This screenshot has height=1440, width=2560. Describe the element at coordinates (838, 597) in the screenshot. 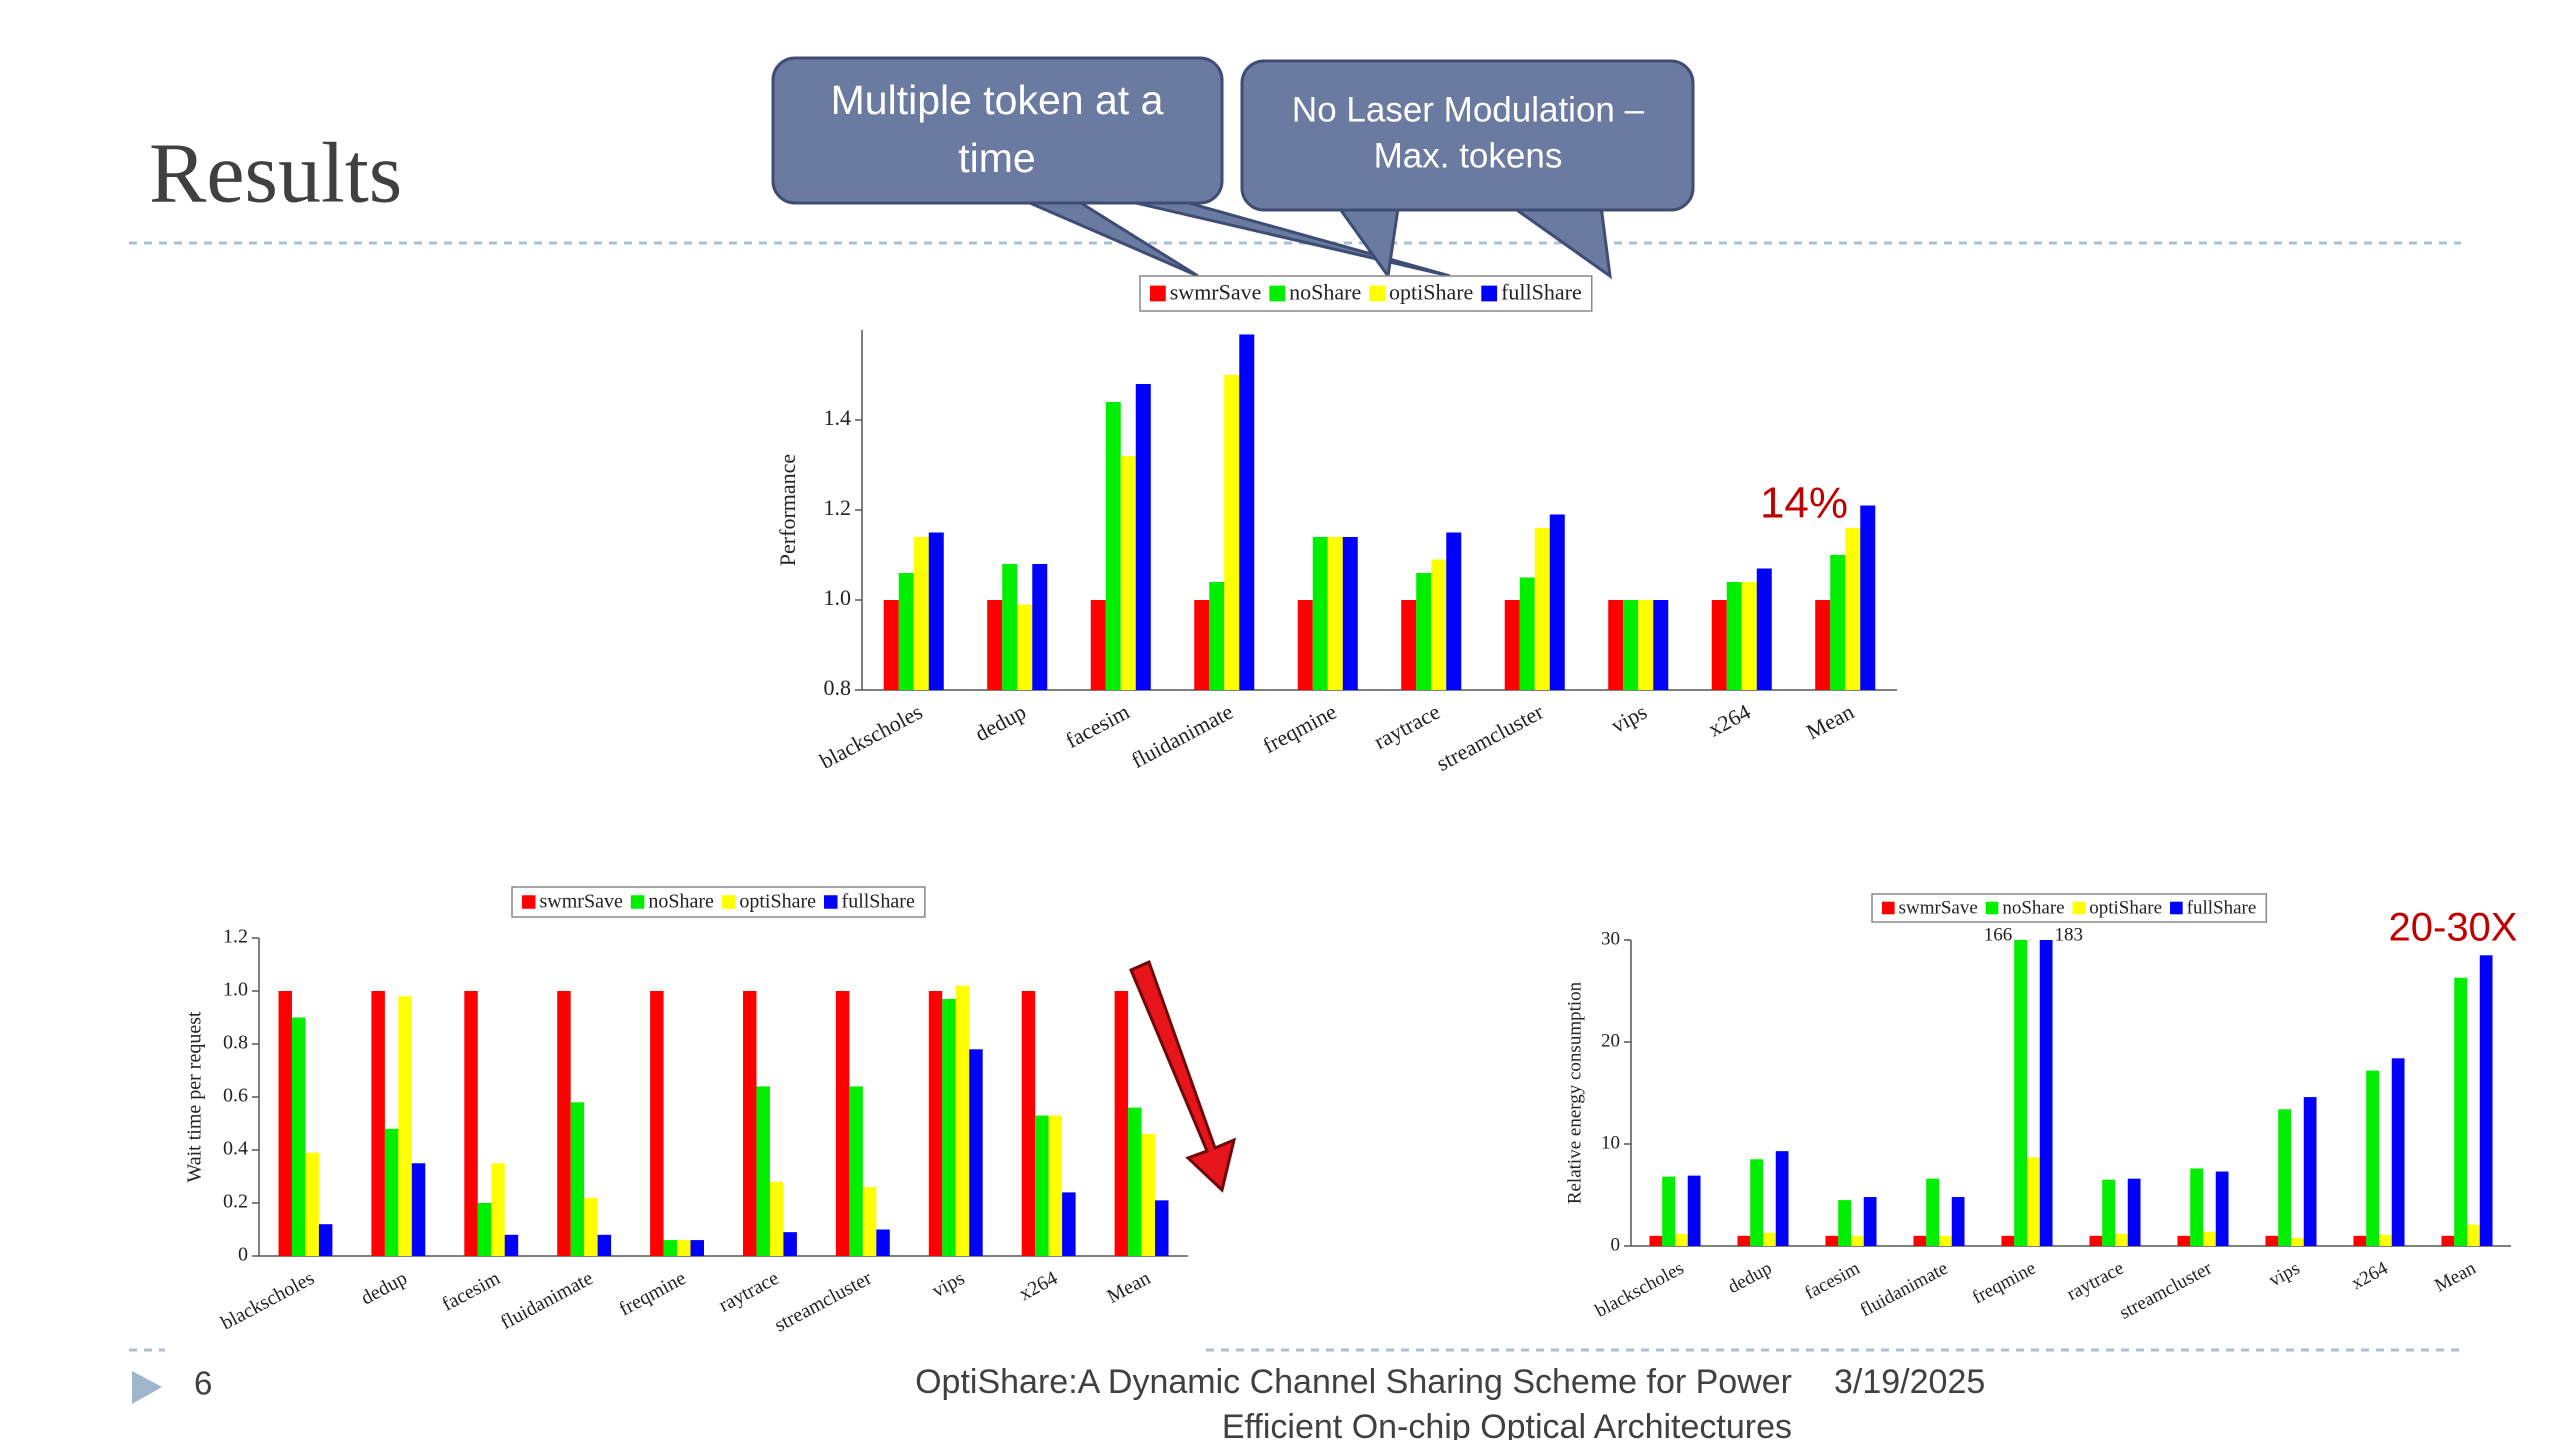

I see `y-tick-label: 1.0` at that location.